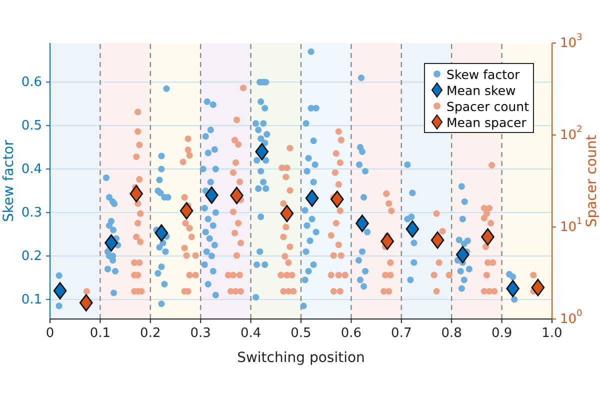 The width and height of the screenshot is (600, 400). I want to click on y-tick-label: 0.1, so click(31, 299).